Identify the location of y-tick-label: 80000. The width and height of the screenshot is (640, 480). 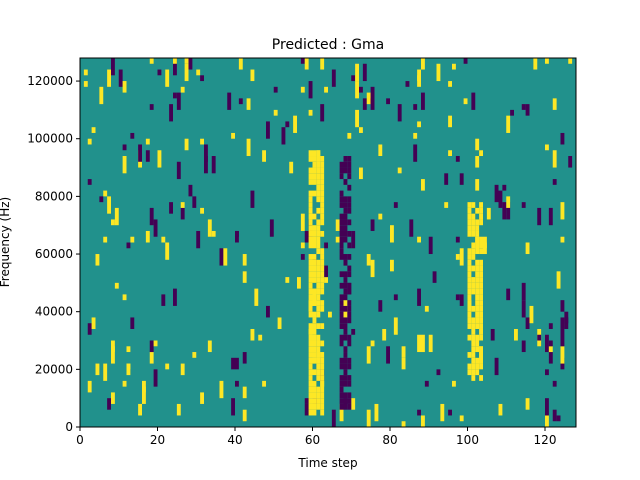
(54, 196).